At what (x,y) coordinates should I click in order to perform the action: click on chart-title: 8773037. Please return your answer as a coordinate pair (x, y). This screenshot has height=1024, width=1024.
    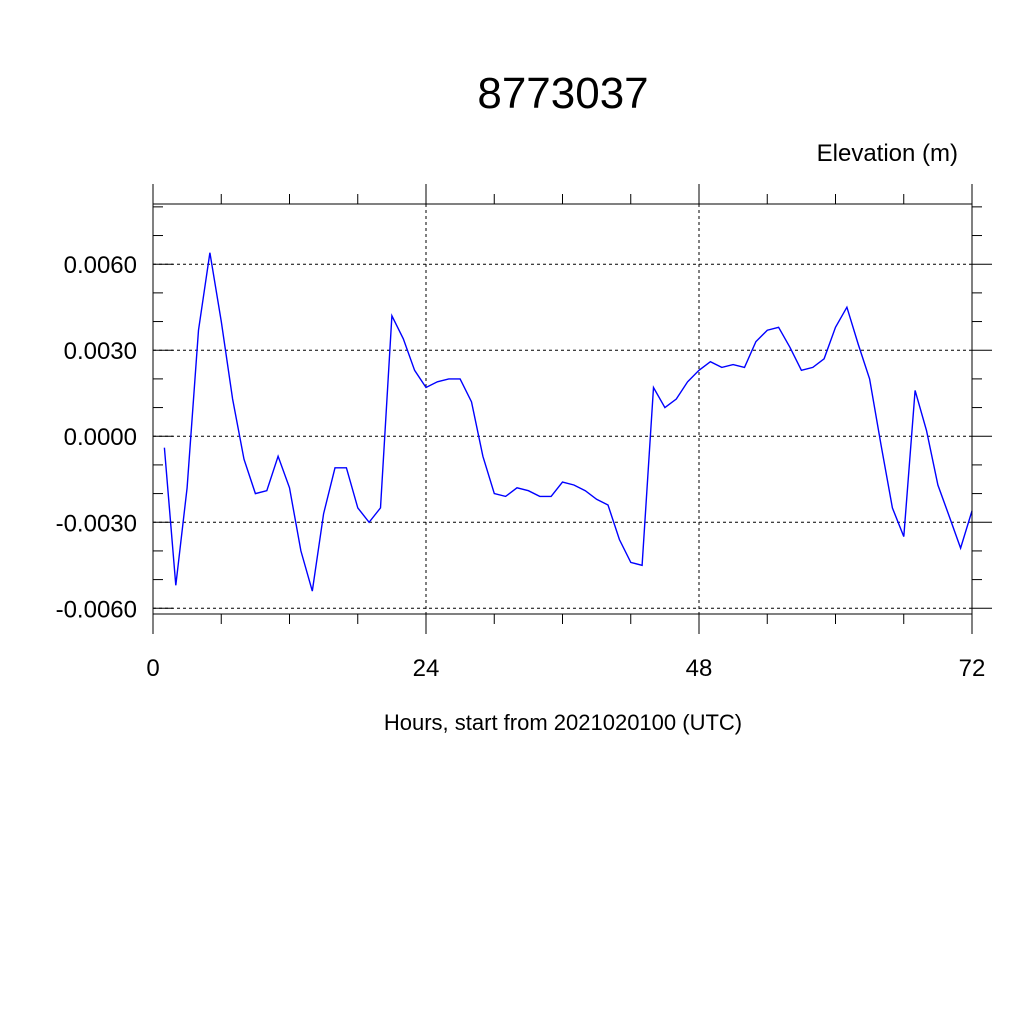
    Looking at the image, I should click on (562, 93).